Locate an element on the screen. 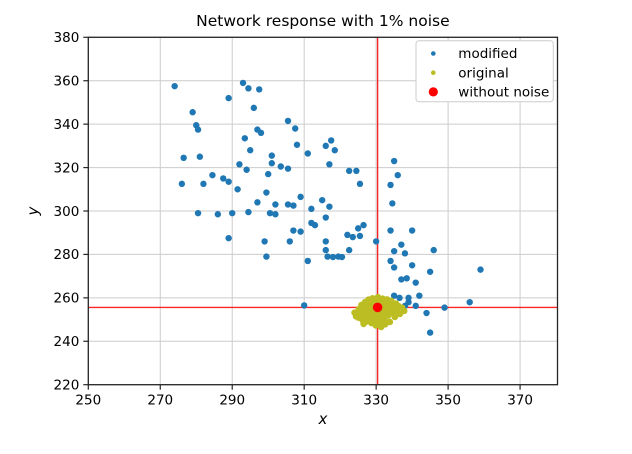 This screenshot has height=454, width=632. x-axis-label: x is located at coordinates (322, 419).